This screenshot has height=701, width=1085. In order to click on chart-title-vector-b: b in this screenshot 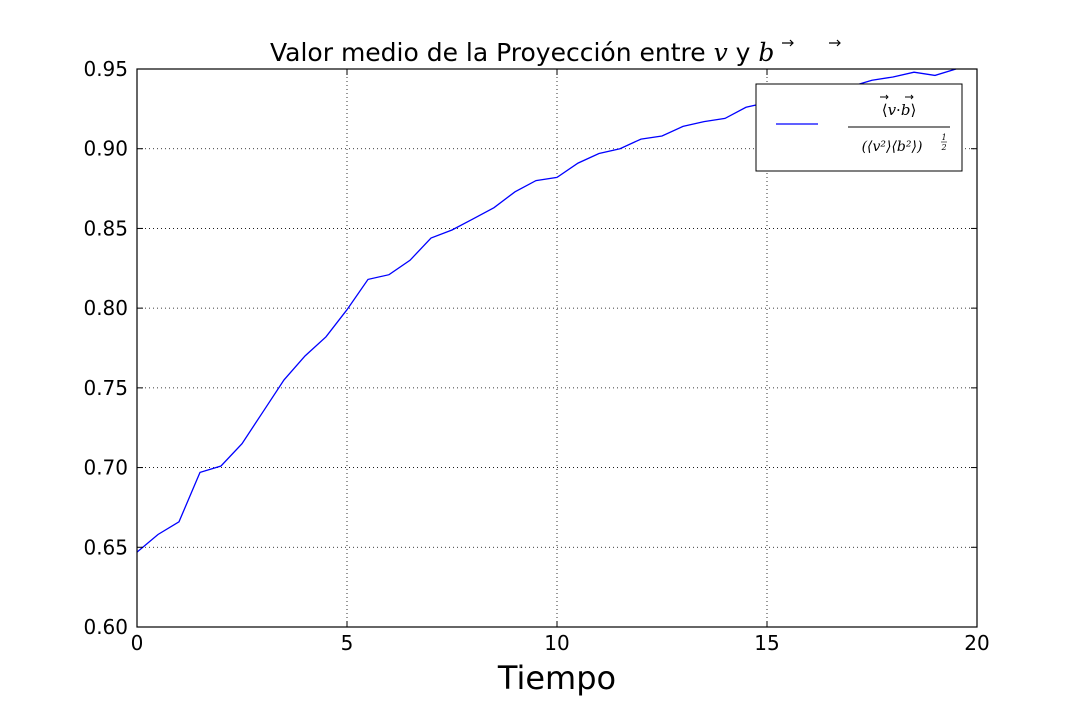, I will do `click(766, 52)`.